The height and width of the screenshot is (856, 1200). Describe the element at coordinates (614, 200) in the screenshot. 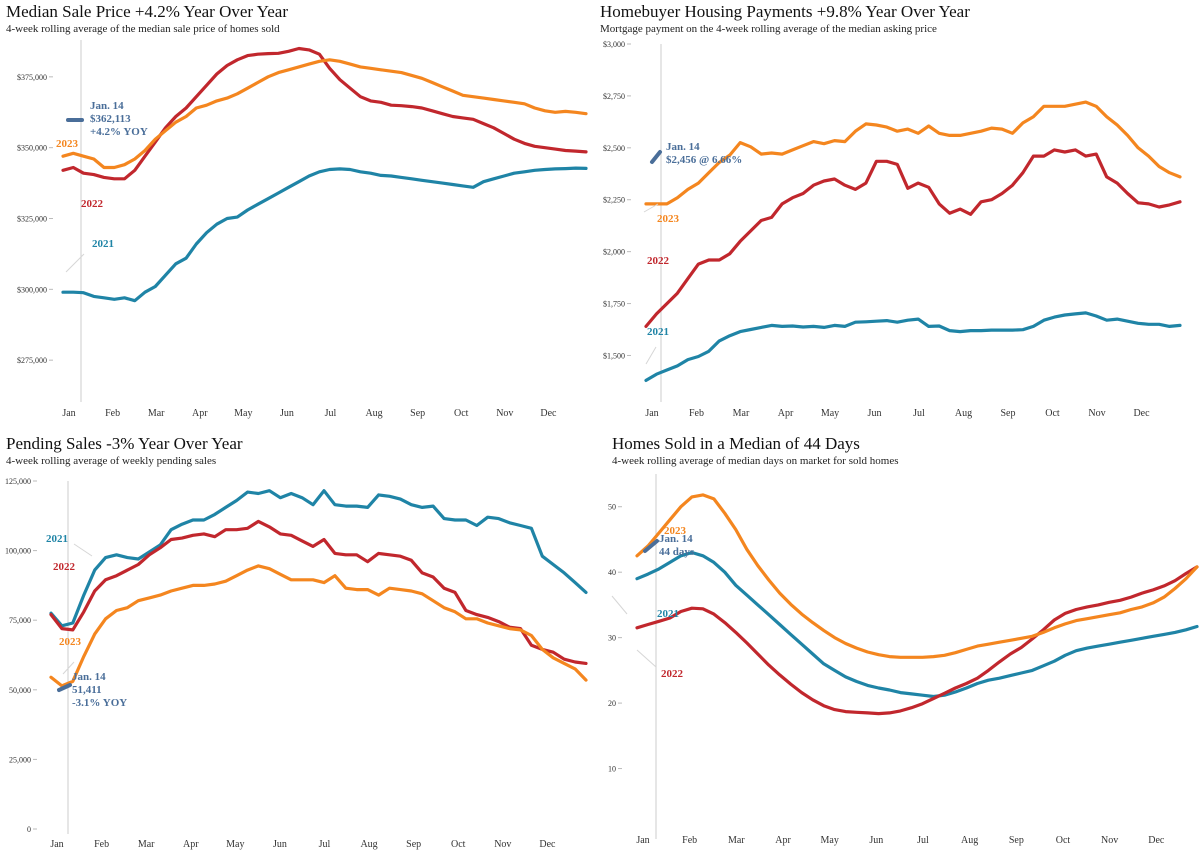

I see `y-tick-label: $2,250` at that location.